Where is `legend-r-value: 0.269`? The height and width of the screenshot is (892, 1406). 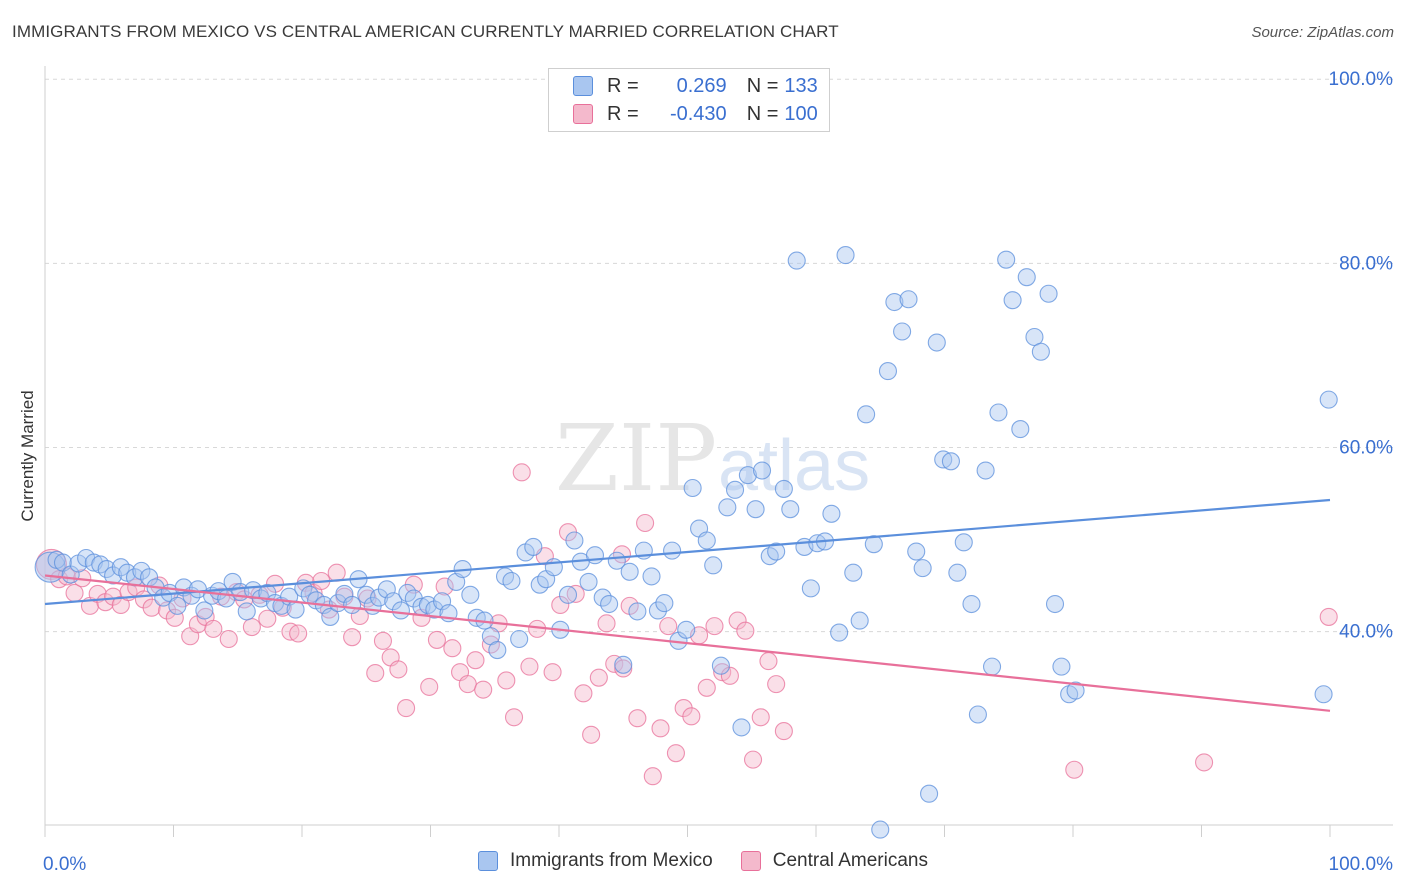 legend-r-value: 0.269 is located at coordinates (701, 85).